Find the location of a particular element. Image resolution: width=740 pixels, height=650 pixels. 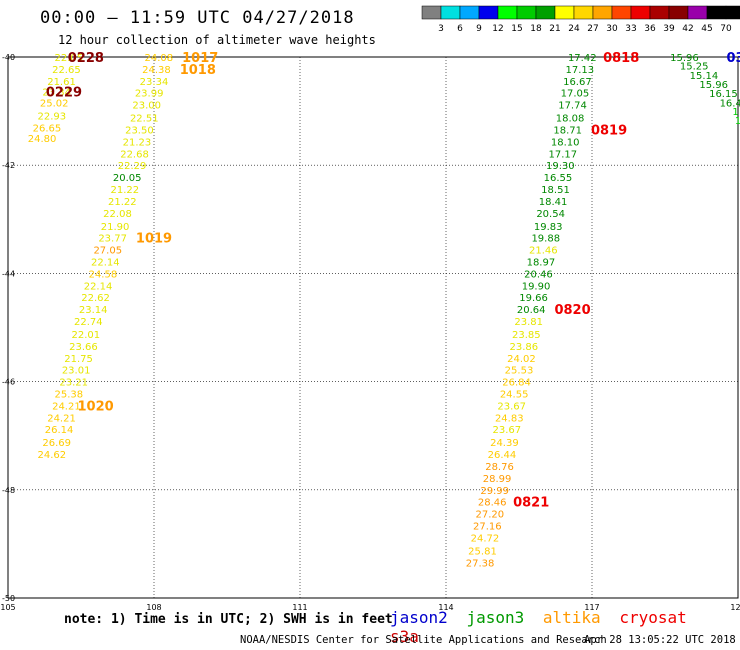

satellite-cryosat: cryosat is located at coordinates (653, 617).